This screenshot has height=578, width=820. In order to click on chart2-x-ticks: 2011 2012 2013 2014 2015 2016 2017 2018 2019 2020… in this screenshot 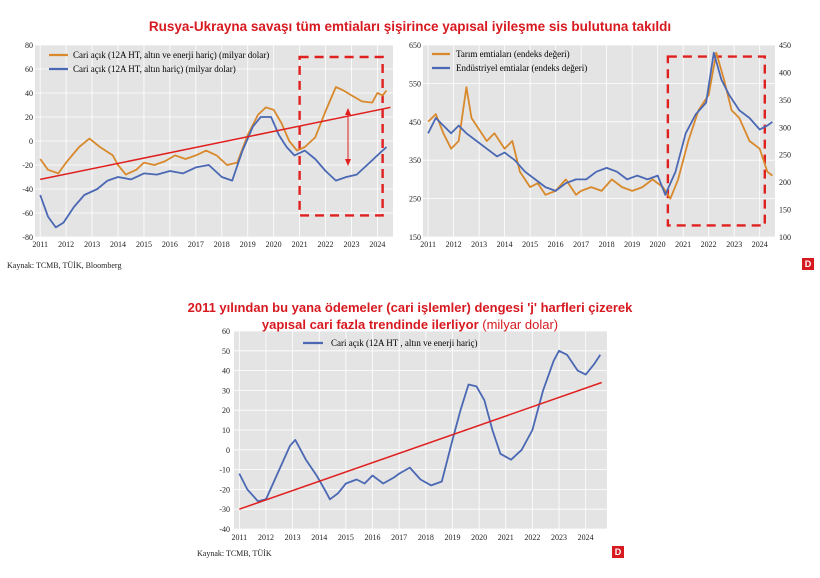, I will do `click(593, 244)`.